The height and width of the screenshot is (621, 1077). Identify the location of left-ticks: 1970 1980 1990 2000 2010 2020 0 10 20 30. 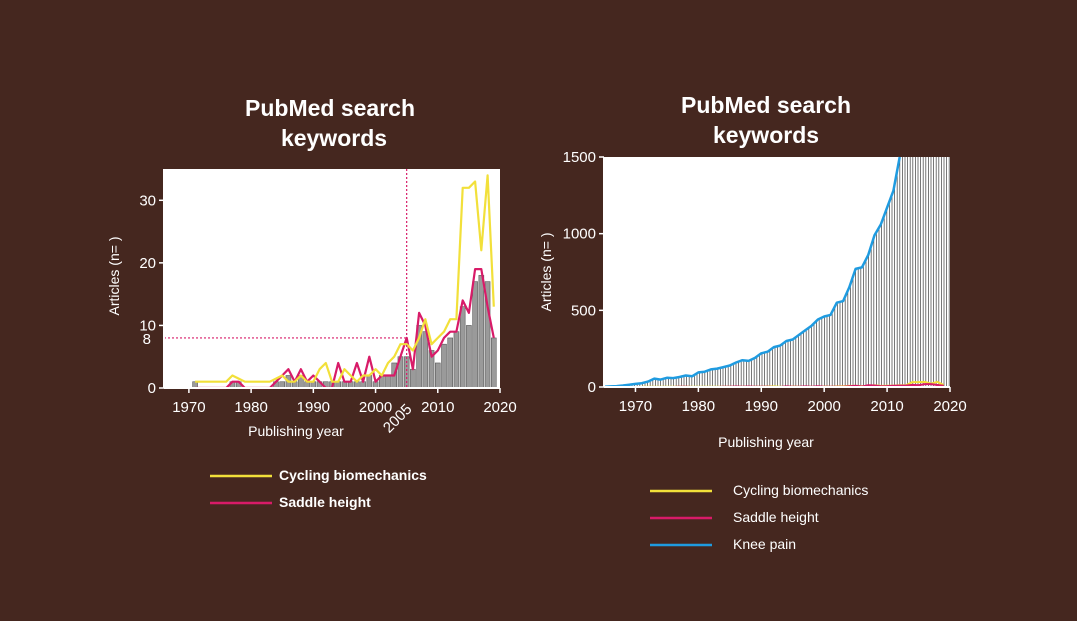
(327, 304).